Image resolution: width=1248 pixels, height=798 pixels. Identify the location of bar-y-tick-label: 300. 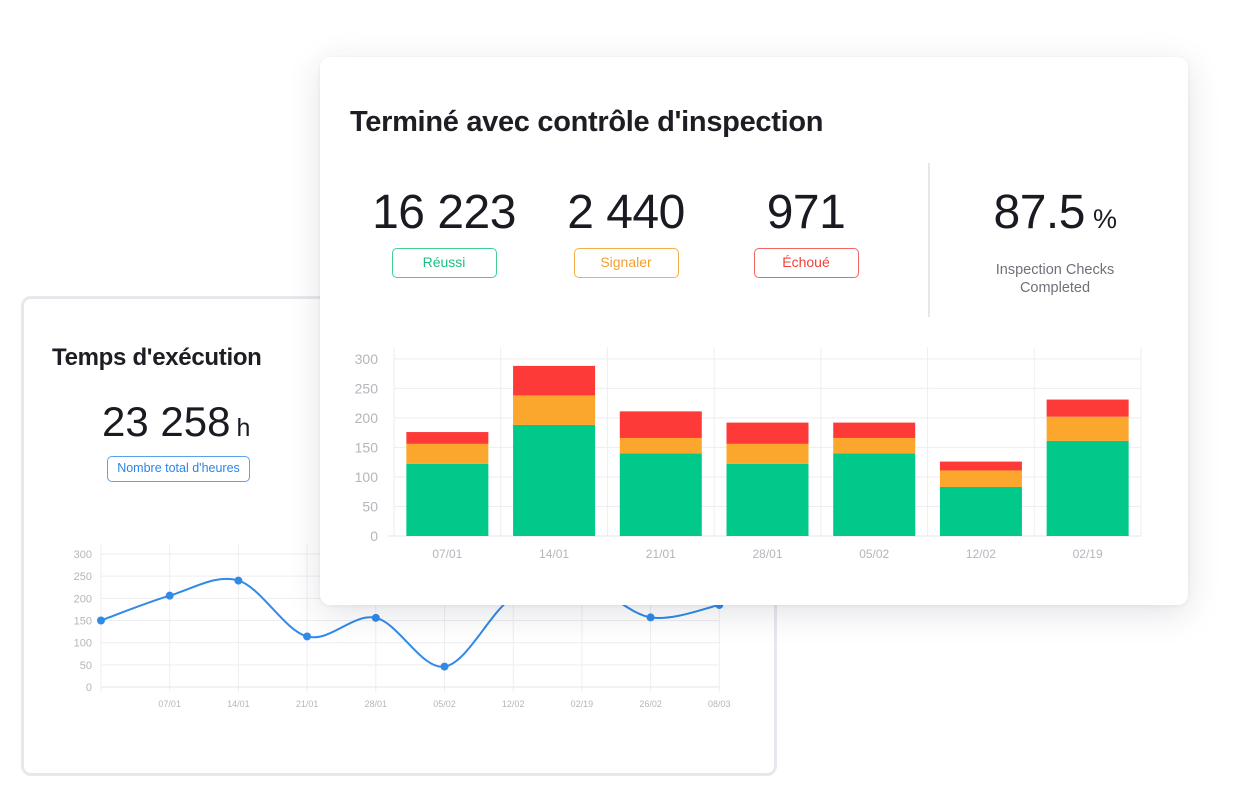
(367, 359).